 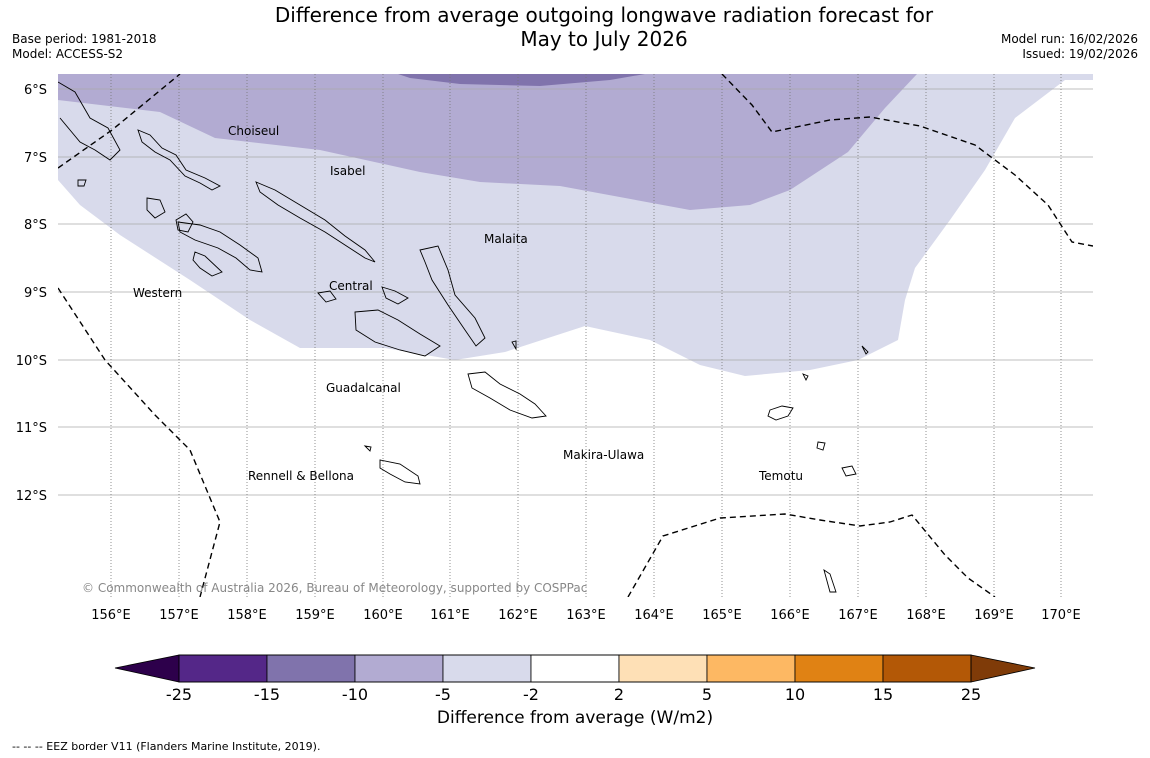 What do you see at coordinates (518, 615) in the screenshot?
I see `lon-label: 162°E` at bounding box center [518, 615].